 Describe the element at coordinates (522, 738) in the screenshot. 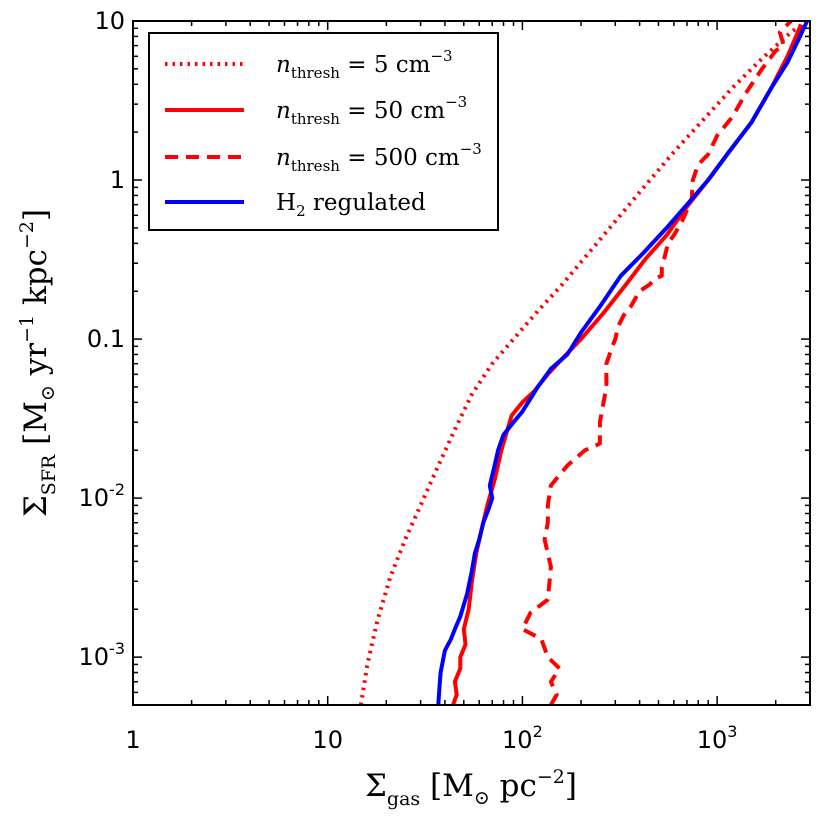

I see `x-tick-label: 10²` at that location.